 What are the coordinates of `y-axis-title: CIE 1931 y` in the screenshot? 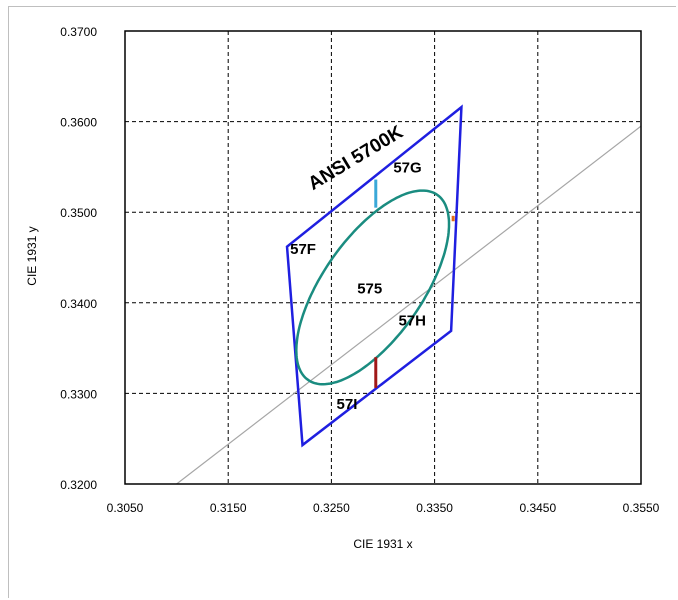 It's located at (32, 255).